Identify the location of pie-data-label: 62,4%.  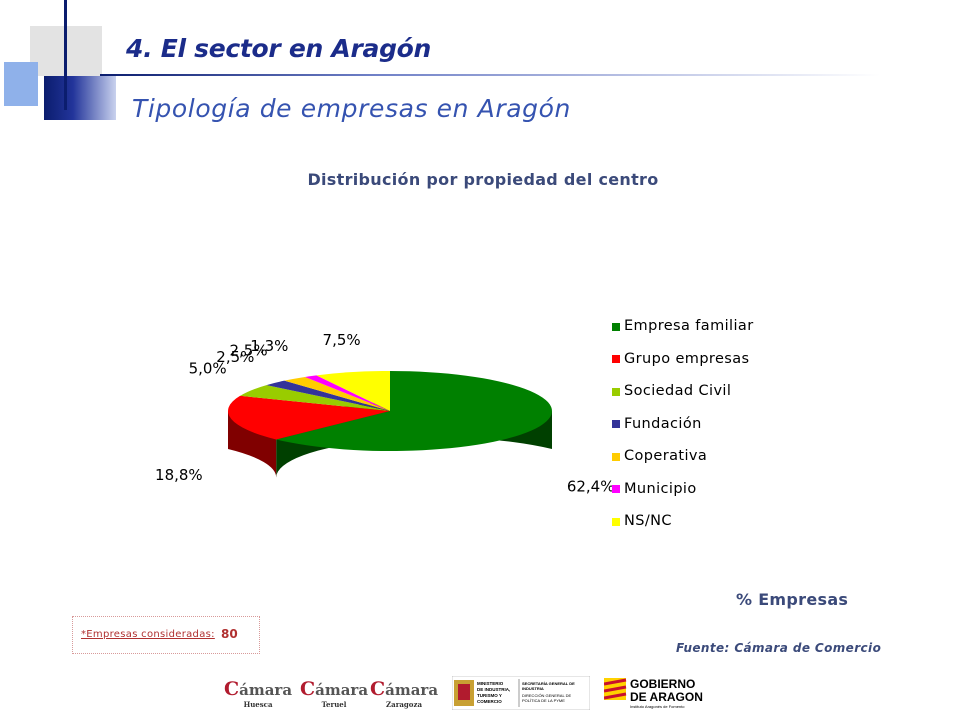
(591, 486).